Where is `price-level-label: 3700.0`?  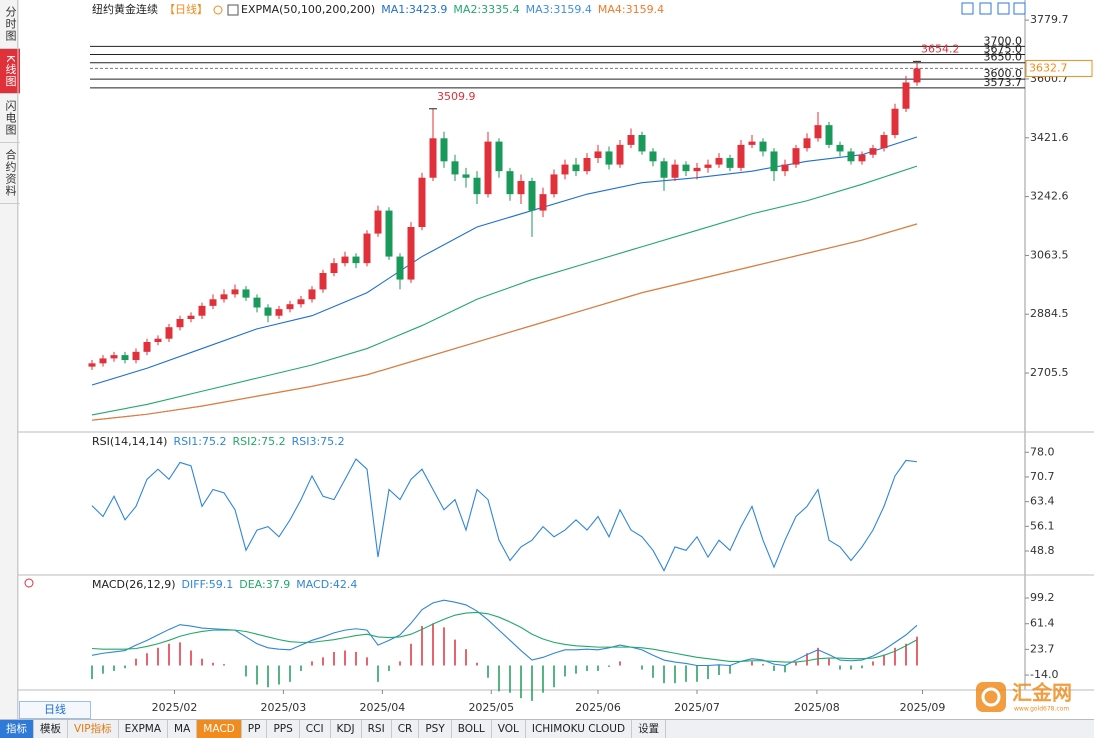 price-level-label: 3700.0 is located at coordinates (1003, 40).